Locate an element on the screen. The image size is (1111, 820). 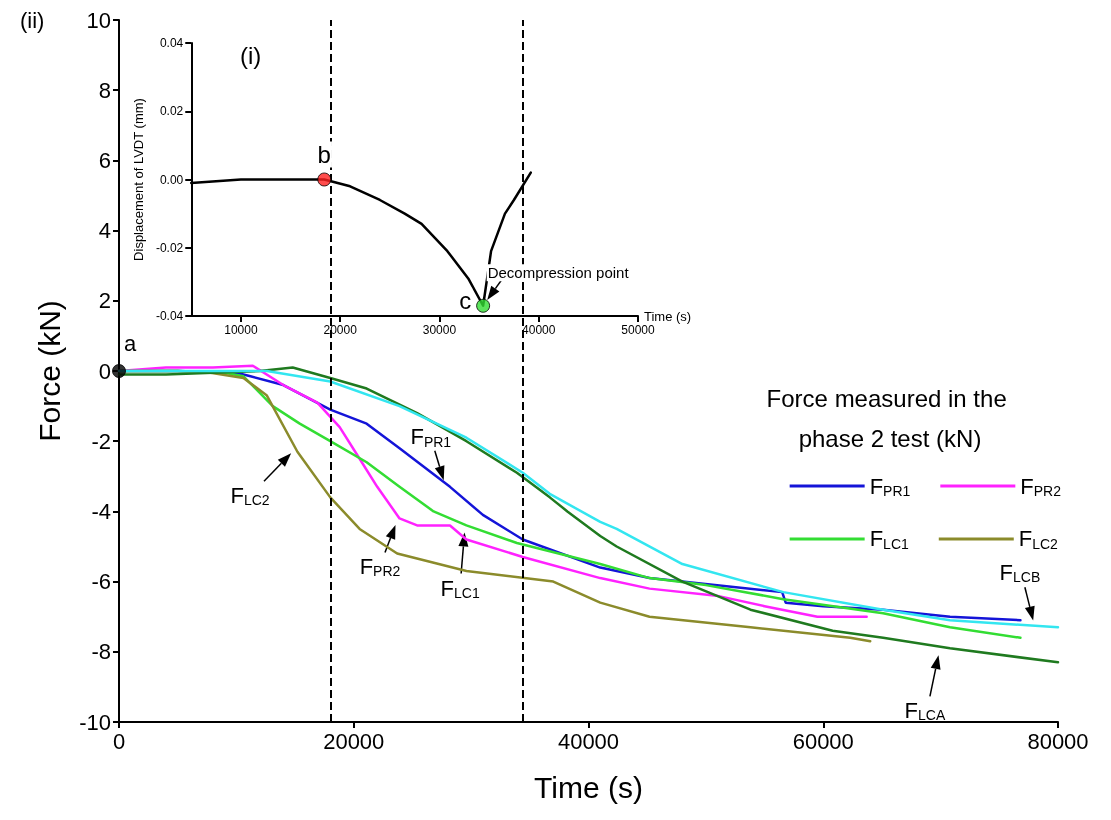
y-tick-label: 0.04 is located at coordinates (171, 43).